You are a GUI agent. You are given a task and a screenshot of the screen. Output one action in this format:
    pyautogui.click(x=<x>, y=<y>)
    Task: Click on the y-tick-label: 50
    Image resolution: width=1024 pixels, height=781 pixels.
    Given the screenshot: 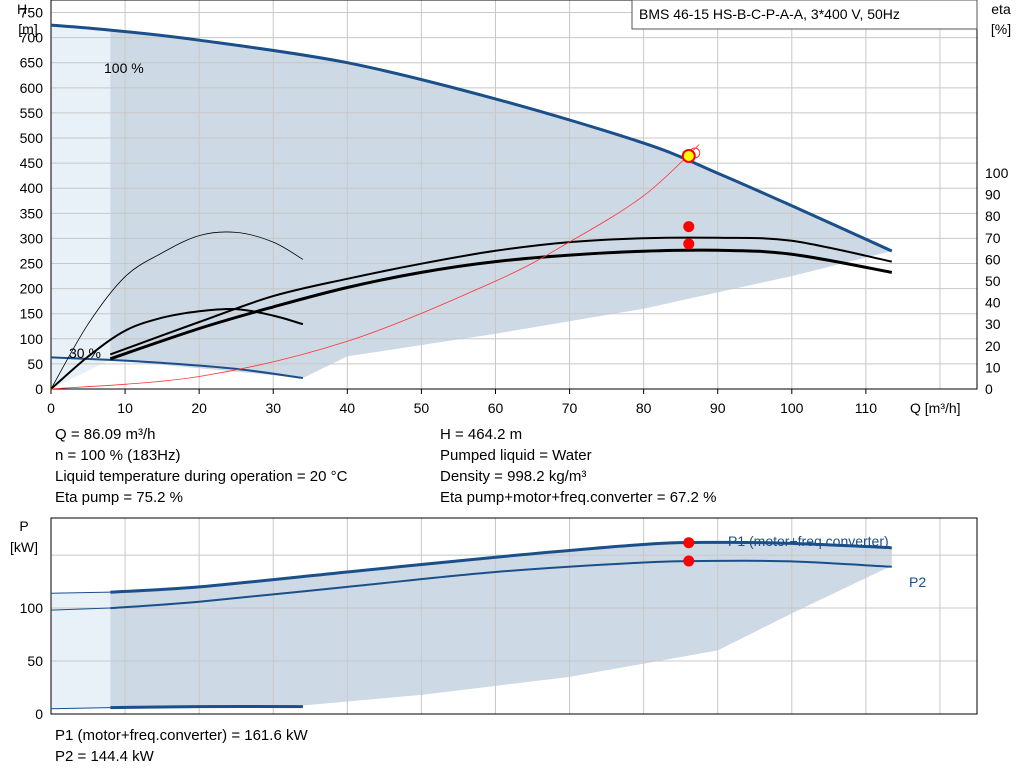 What is the action you would take?
    pyautogui.click(x=35, y=364)
    